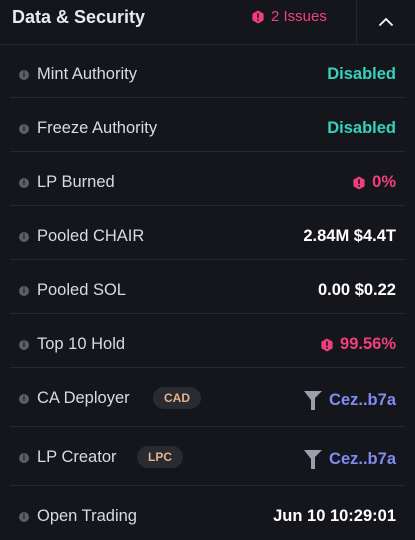  Describe the element at coordinates (361, 128) in the screenshot. I see `freeze-authority-value: Disabled` at that location.